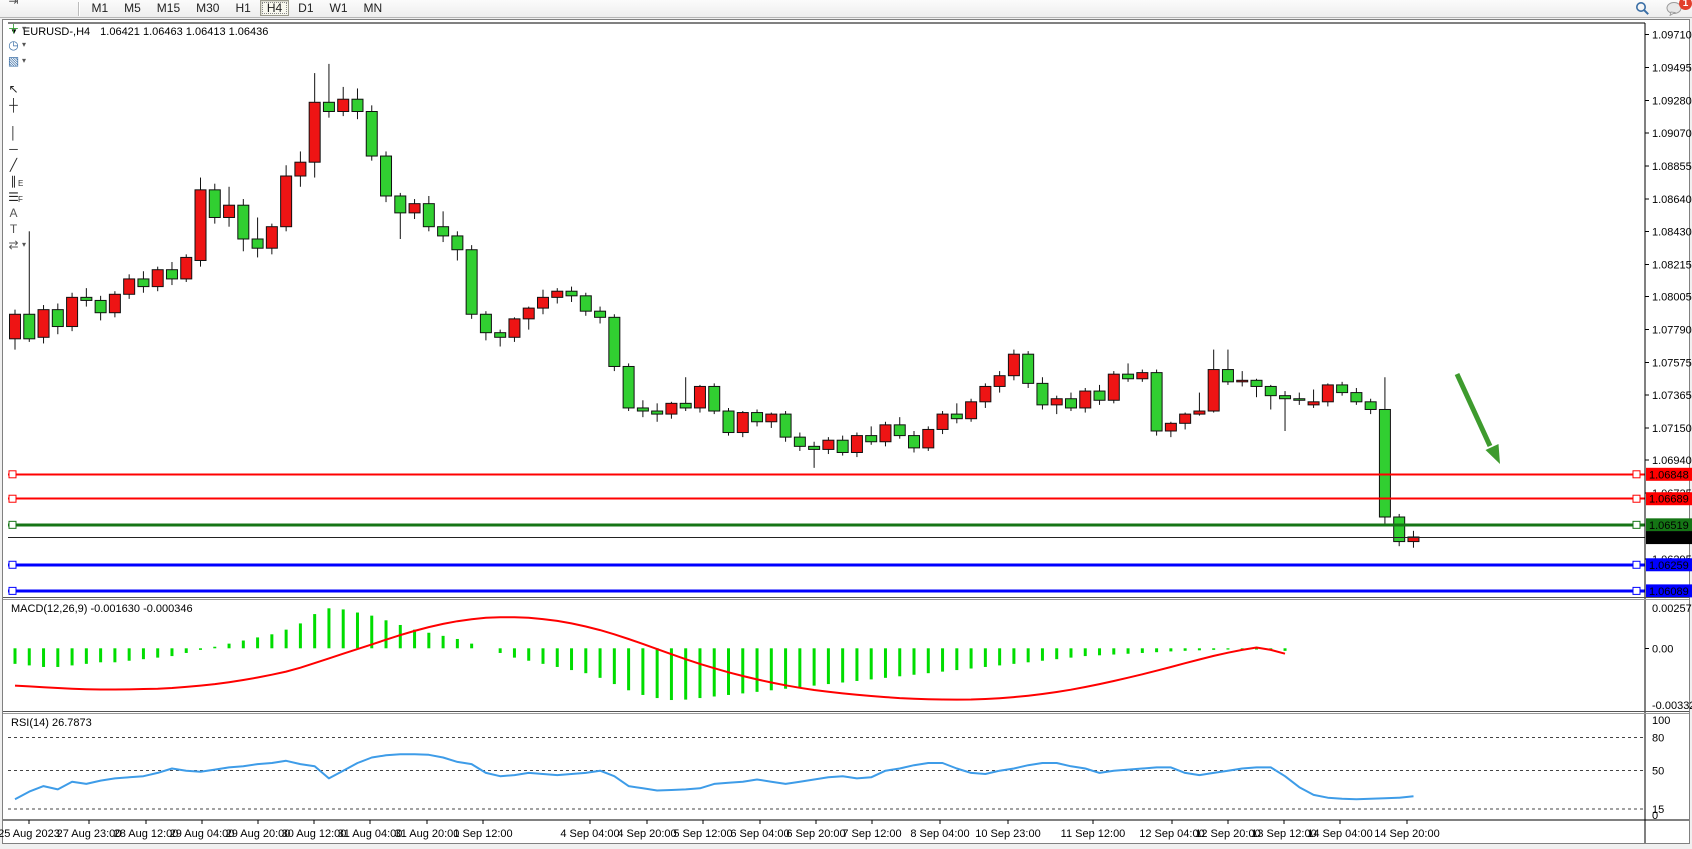 This screenshot has width=1692, height=849. Describe the element at coordinates (39, 213) in the screenshot. I see `text-button: A` at that location.